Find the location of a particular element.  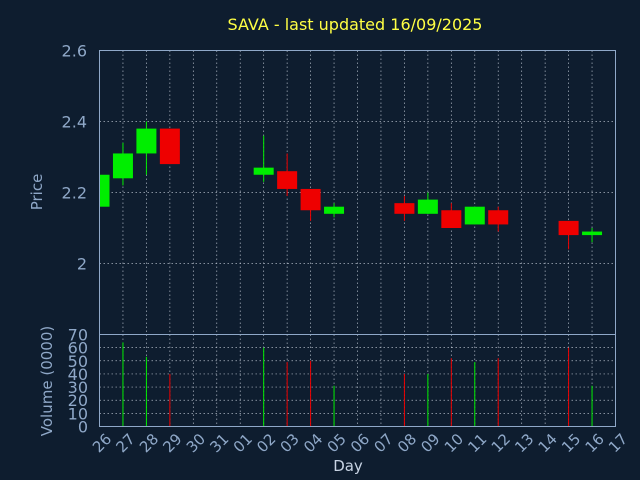

x-tick-label: 27 is located at coordinates (125, 443).